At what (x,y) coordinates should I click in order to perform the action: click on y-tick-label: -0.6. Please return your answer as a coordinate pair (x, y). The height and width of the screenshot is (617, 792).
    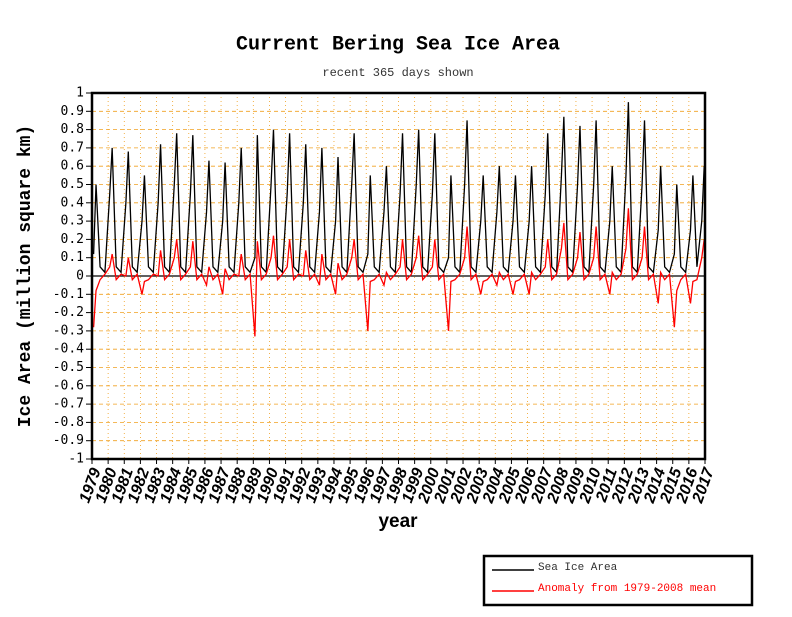
    Looking at the image, I should click on (68, 385).